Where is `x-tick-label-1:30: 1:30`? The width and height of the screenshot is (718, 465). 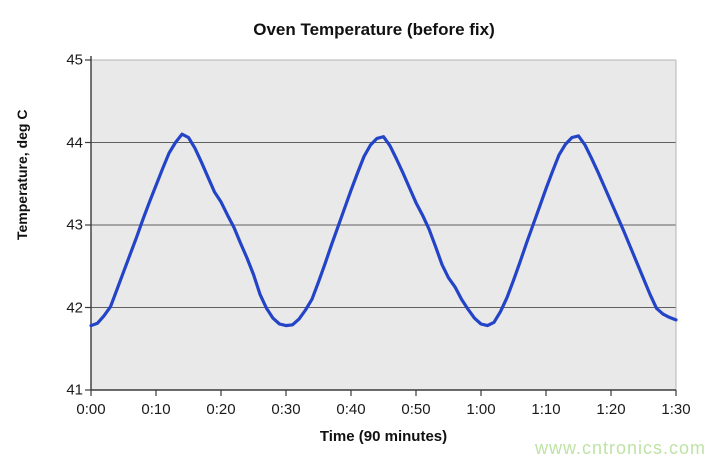
x-tick-label-1:30: 1:30 is located at coordinates (676, 409).